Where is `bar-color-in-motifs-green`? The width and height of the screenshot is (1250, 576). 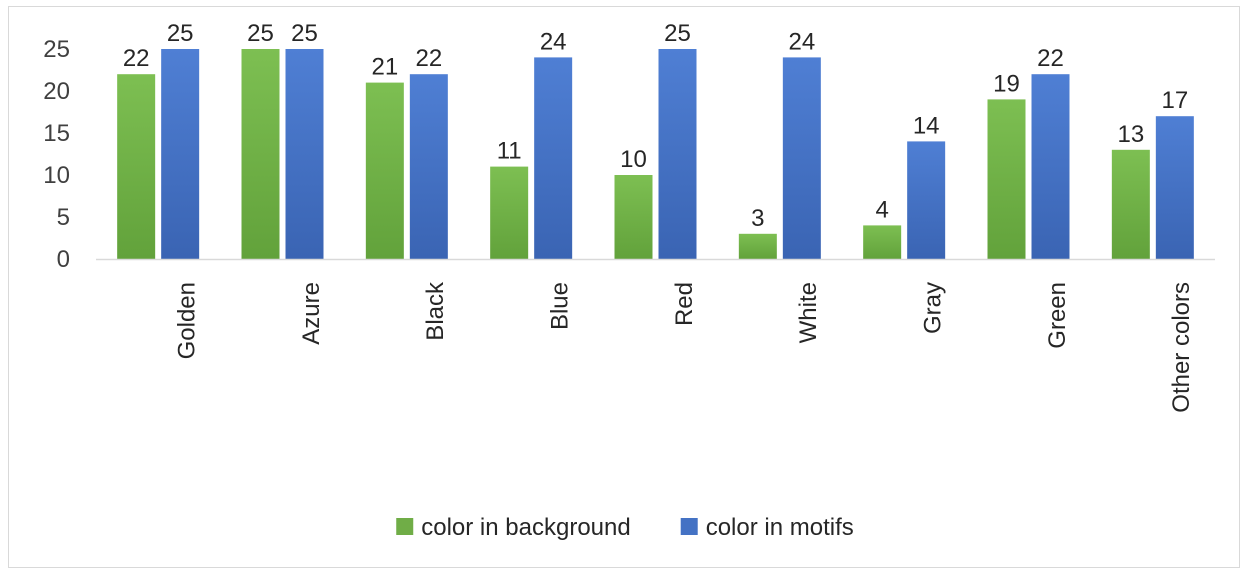
bar-color-in-motifs-green is located at coordinates (1050, 166).